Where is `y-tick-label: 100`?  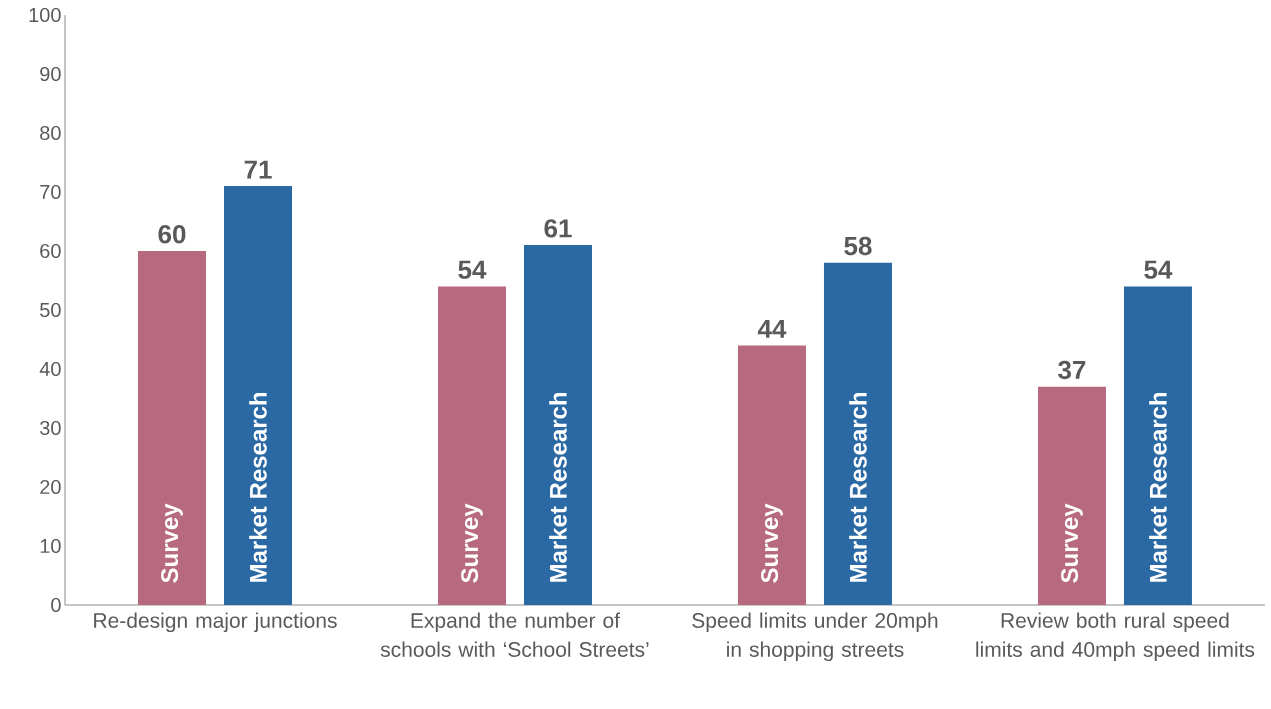 y-tick-label: 100 is located at coordinates (45, 15).